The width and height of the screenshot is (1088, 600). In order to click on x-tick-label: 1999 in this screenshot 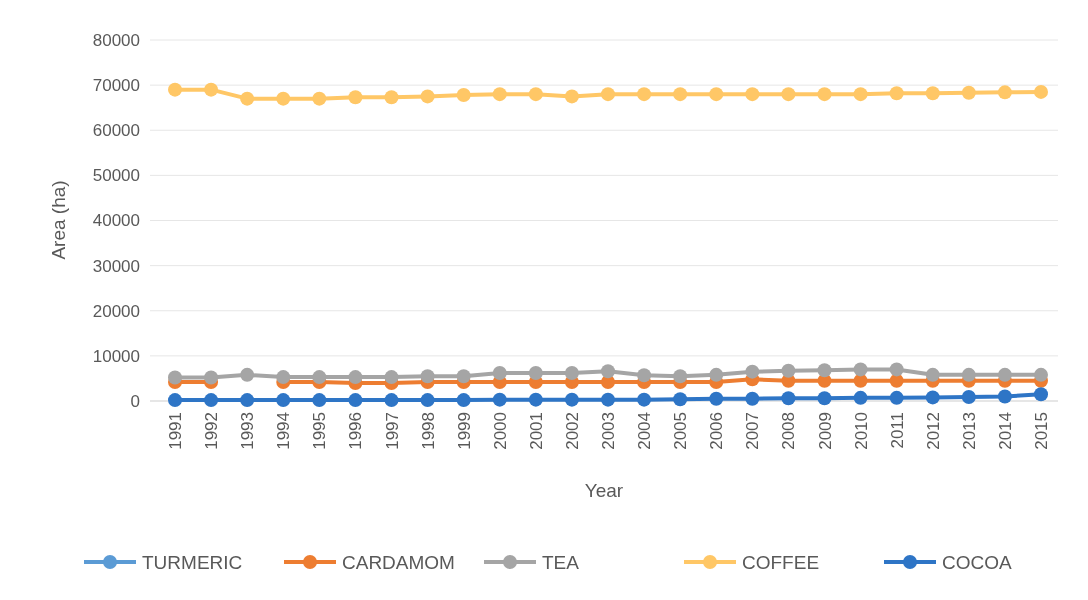, I will do `click(464, 431)`.